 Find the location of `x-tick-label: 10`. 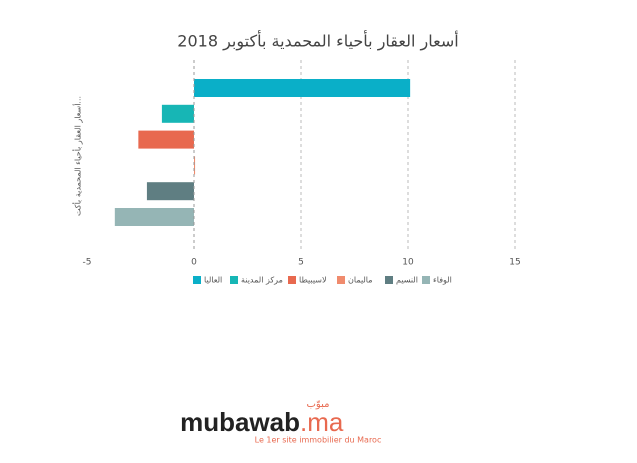

x-tick-label: 10 is located at coordinates (408, 263).